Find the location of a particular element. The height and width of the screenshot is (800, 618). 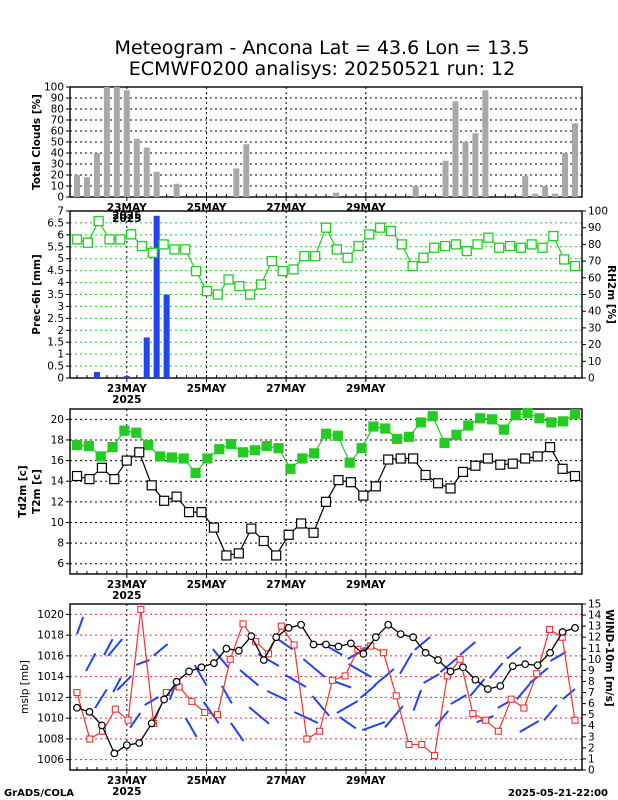

date-tick-label: 23MAY is located at coordinates (127, 389).